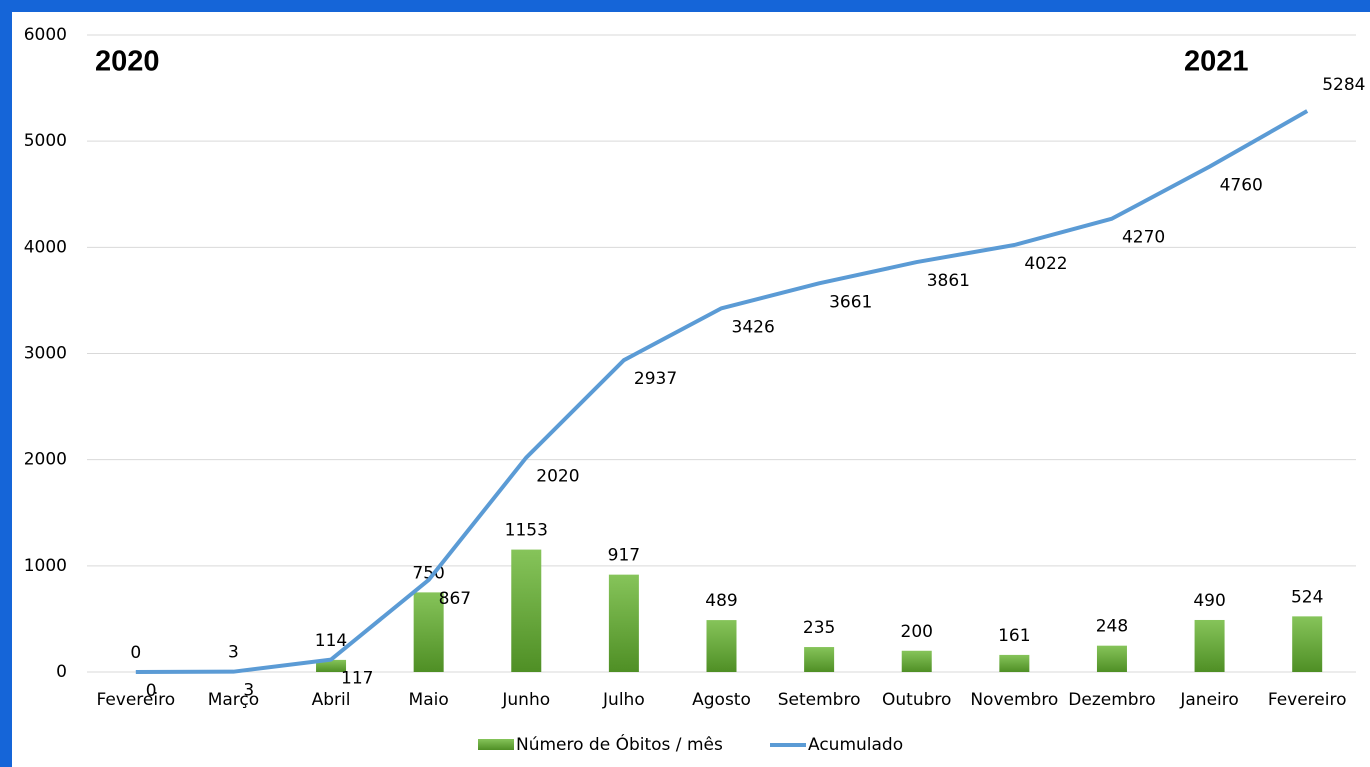 This screenshot has height=767, width=1370. Describe the element at coordinates (1045, 264) in the screenshot. I see `data-label: 4022` at that location.